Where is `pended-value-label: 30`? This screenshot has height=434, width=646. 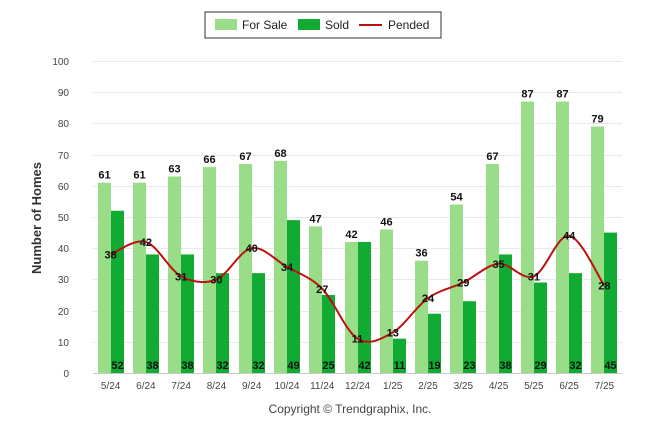
pended-value-label: 30 is located at coordinates (216, 280).